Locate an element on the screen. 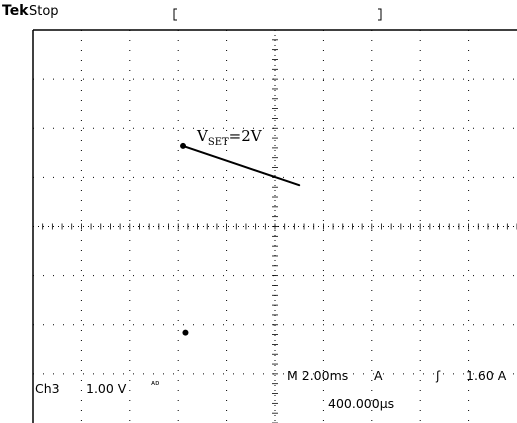 The width and height of the screenshot is (517, 423). vset-label-value: =2V is located at coordinates (246, 136).